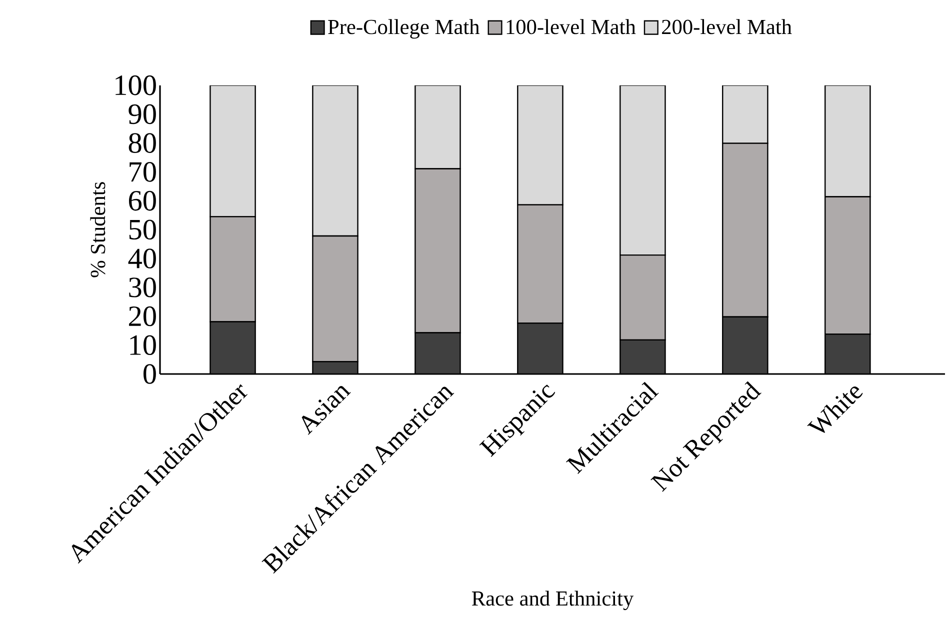 The width and height of the screenshot is (951, 626). I want to click on y-tick-label: 0, so click(150, 374).